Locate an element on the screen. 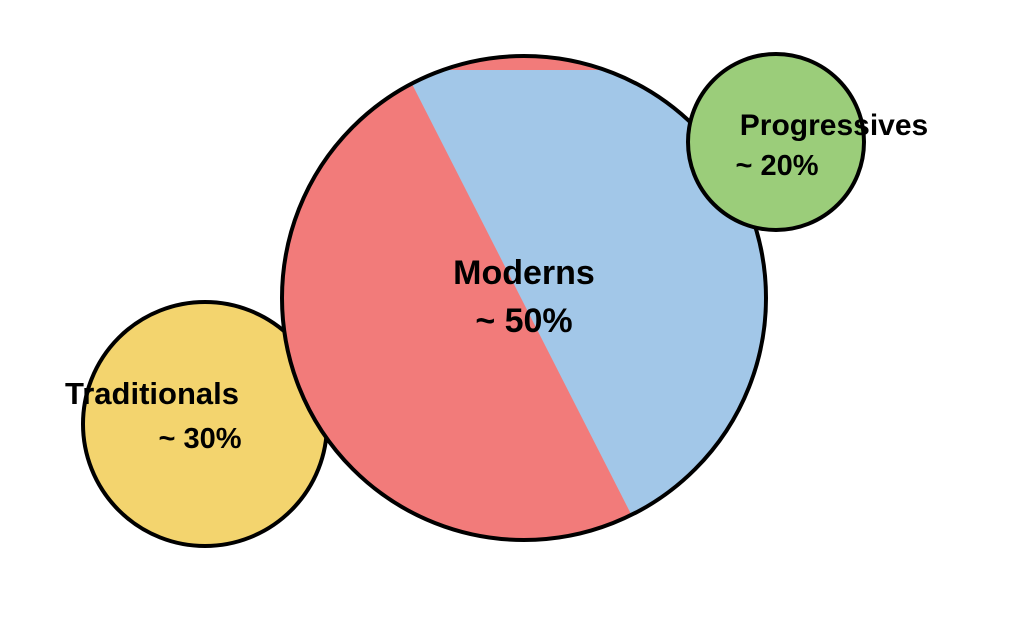 This screenshot has height=624, width=1024. progressives-label: Progressives is located at coordinates (834, 125).